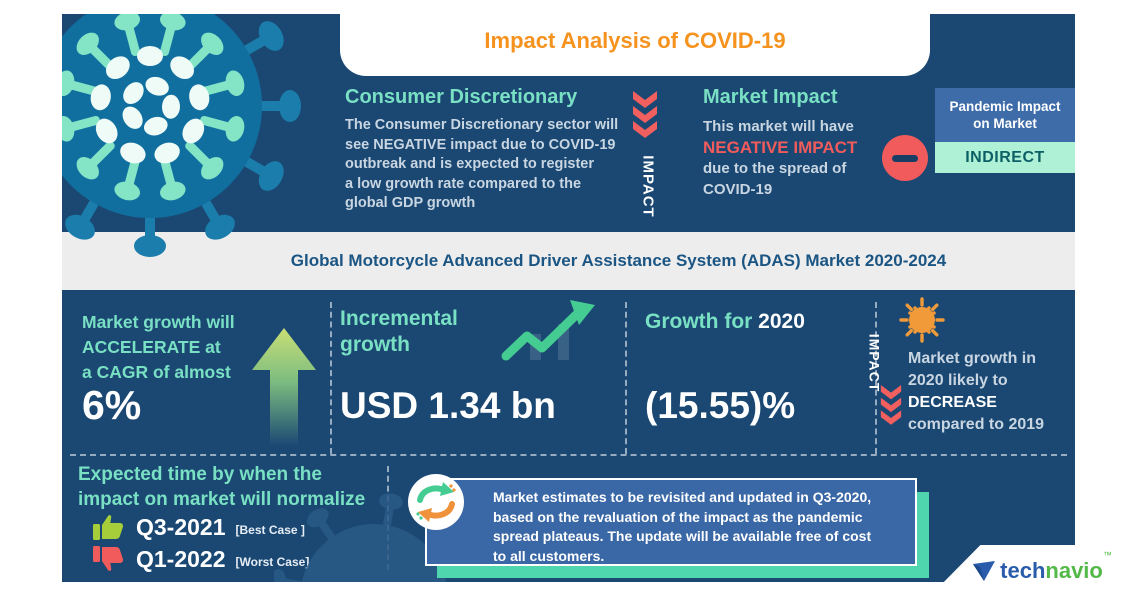 The image size is (1140, 596). Describe the element at coordinates (905, 158) in the screenshot. I see `no-entry-icon` at that location.